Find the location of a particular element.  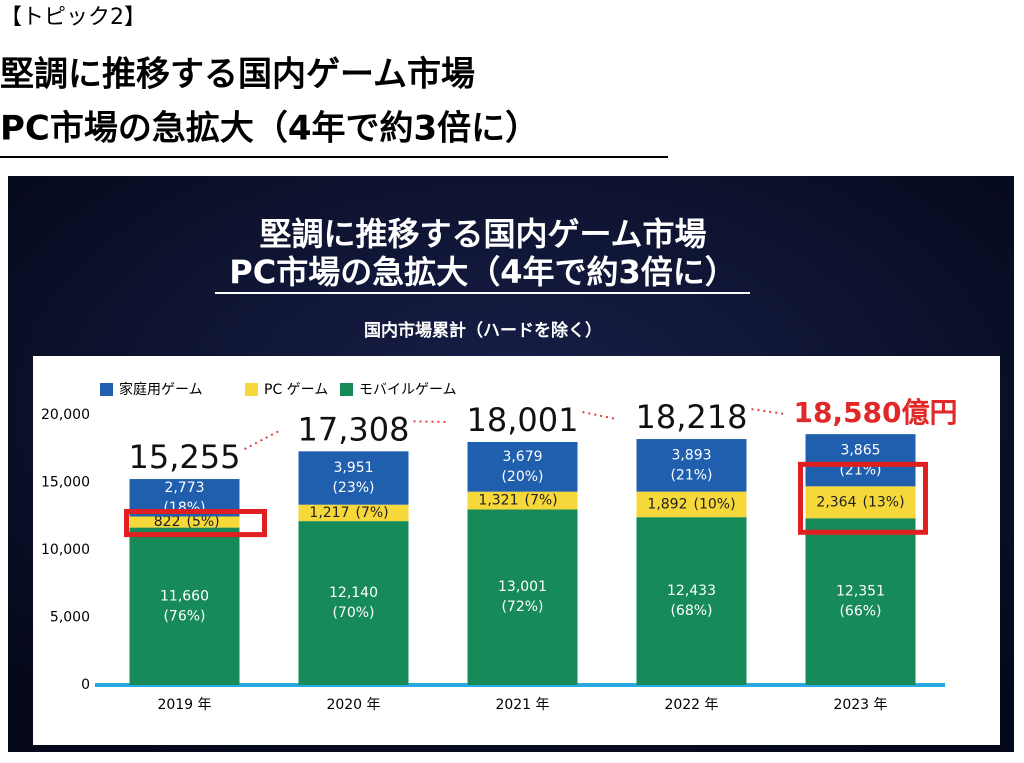

chart-title: 堅調に推移する国内ゲーム市場 is located at coordinates (482, 234).